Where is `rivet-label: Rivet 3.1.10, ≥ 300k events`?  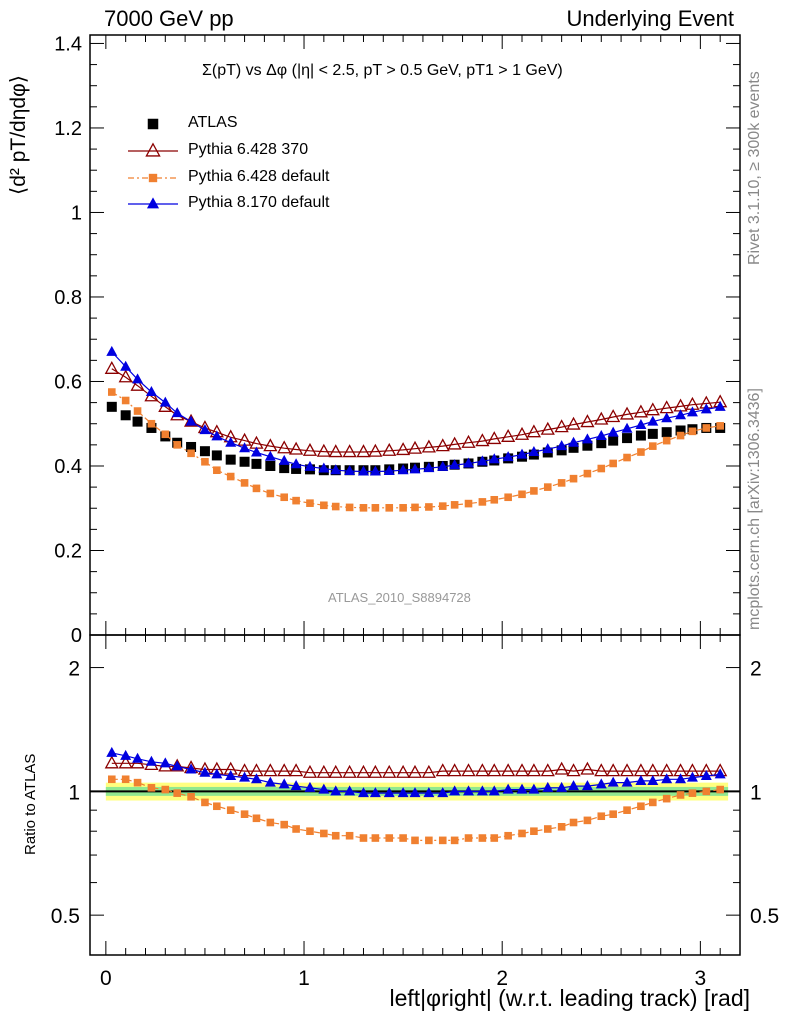 rivet-label: Rivet 3.1.10, ≥ 300k events is located at coordinates (754, 168).